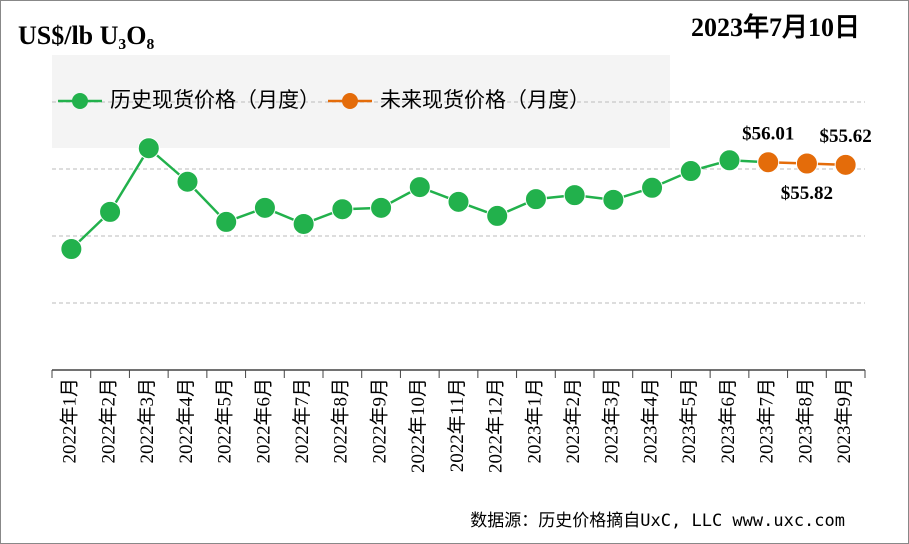  What do you see at coordinates (379, 421) in the screenshot?
I see `x-tick-label: 2022年9月` at bounding box center [379, 421].